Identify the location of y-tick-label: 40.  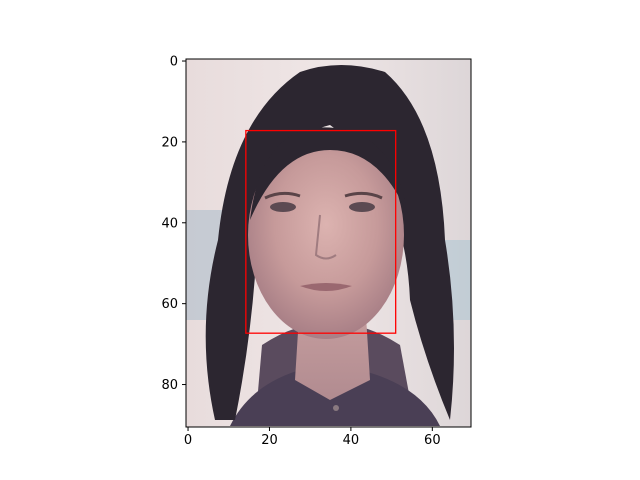
(169, 223).